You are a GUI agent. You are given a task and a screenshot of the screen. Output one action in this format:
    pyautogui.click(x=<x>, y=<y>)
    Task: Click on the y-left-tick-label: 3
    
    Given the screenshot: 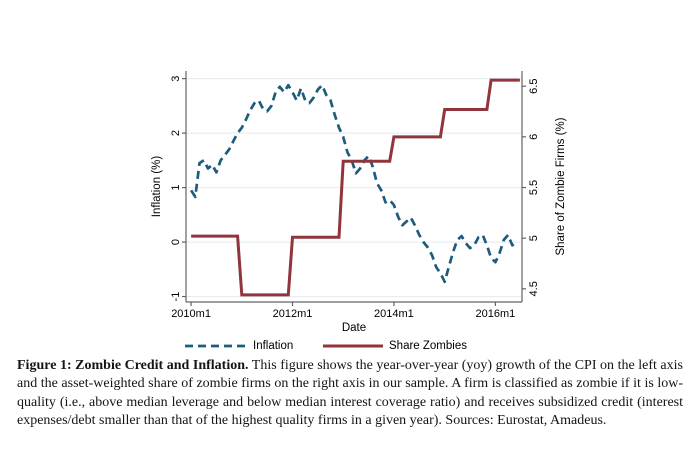 What is the action you would take?
    pyautogui.click(x=176, y=79)
    